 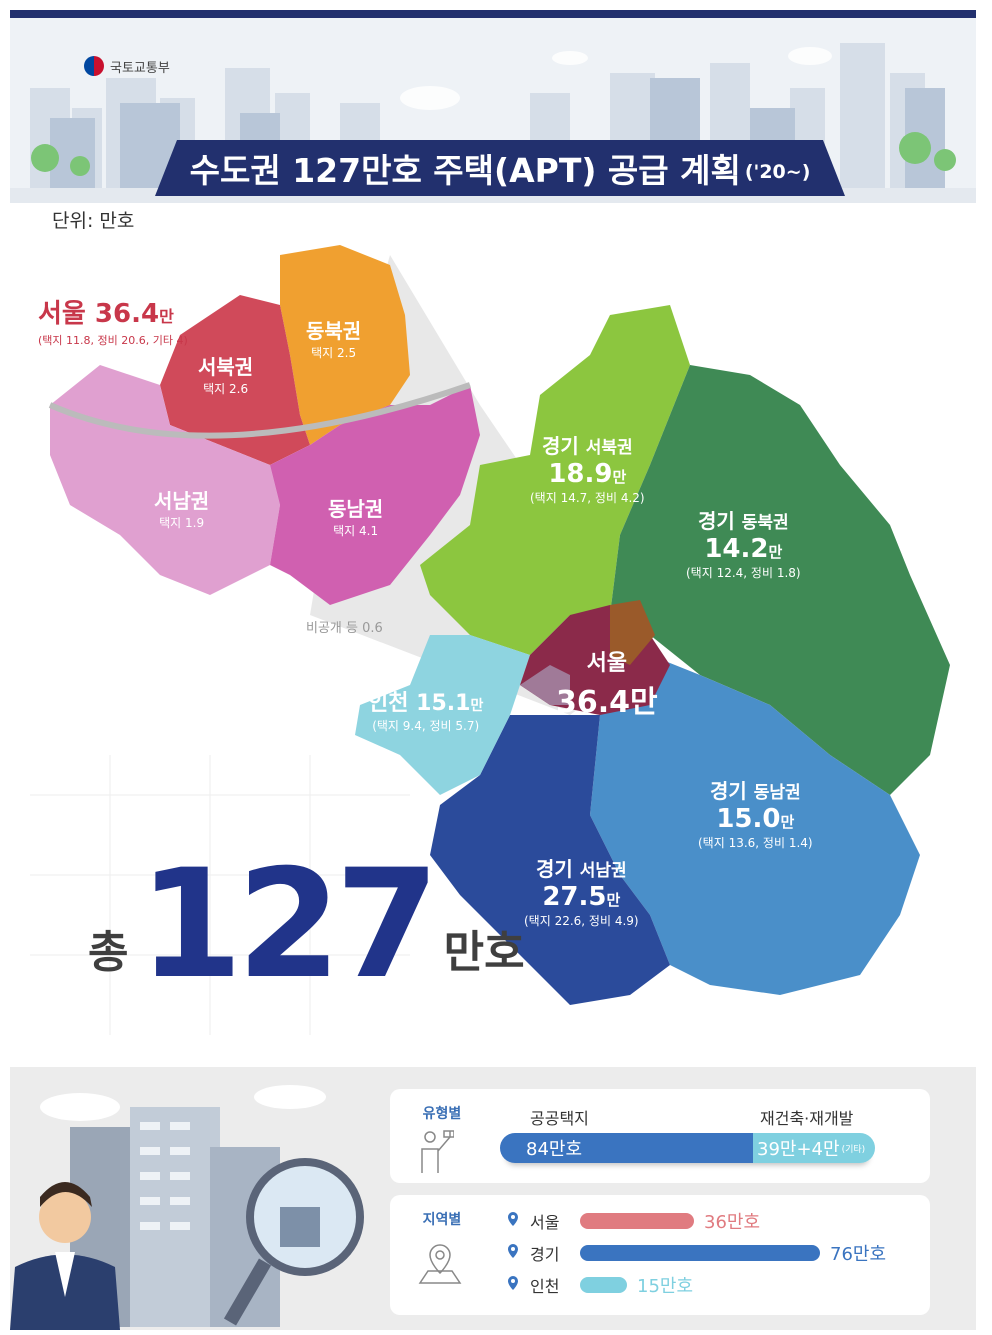 What do you see at coordinates (442, 1220) in the screenshot?
I see `by-region-category: 지역별` at bounding box center [442, 1220].